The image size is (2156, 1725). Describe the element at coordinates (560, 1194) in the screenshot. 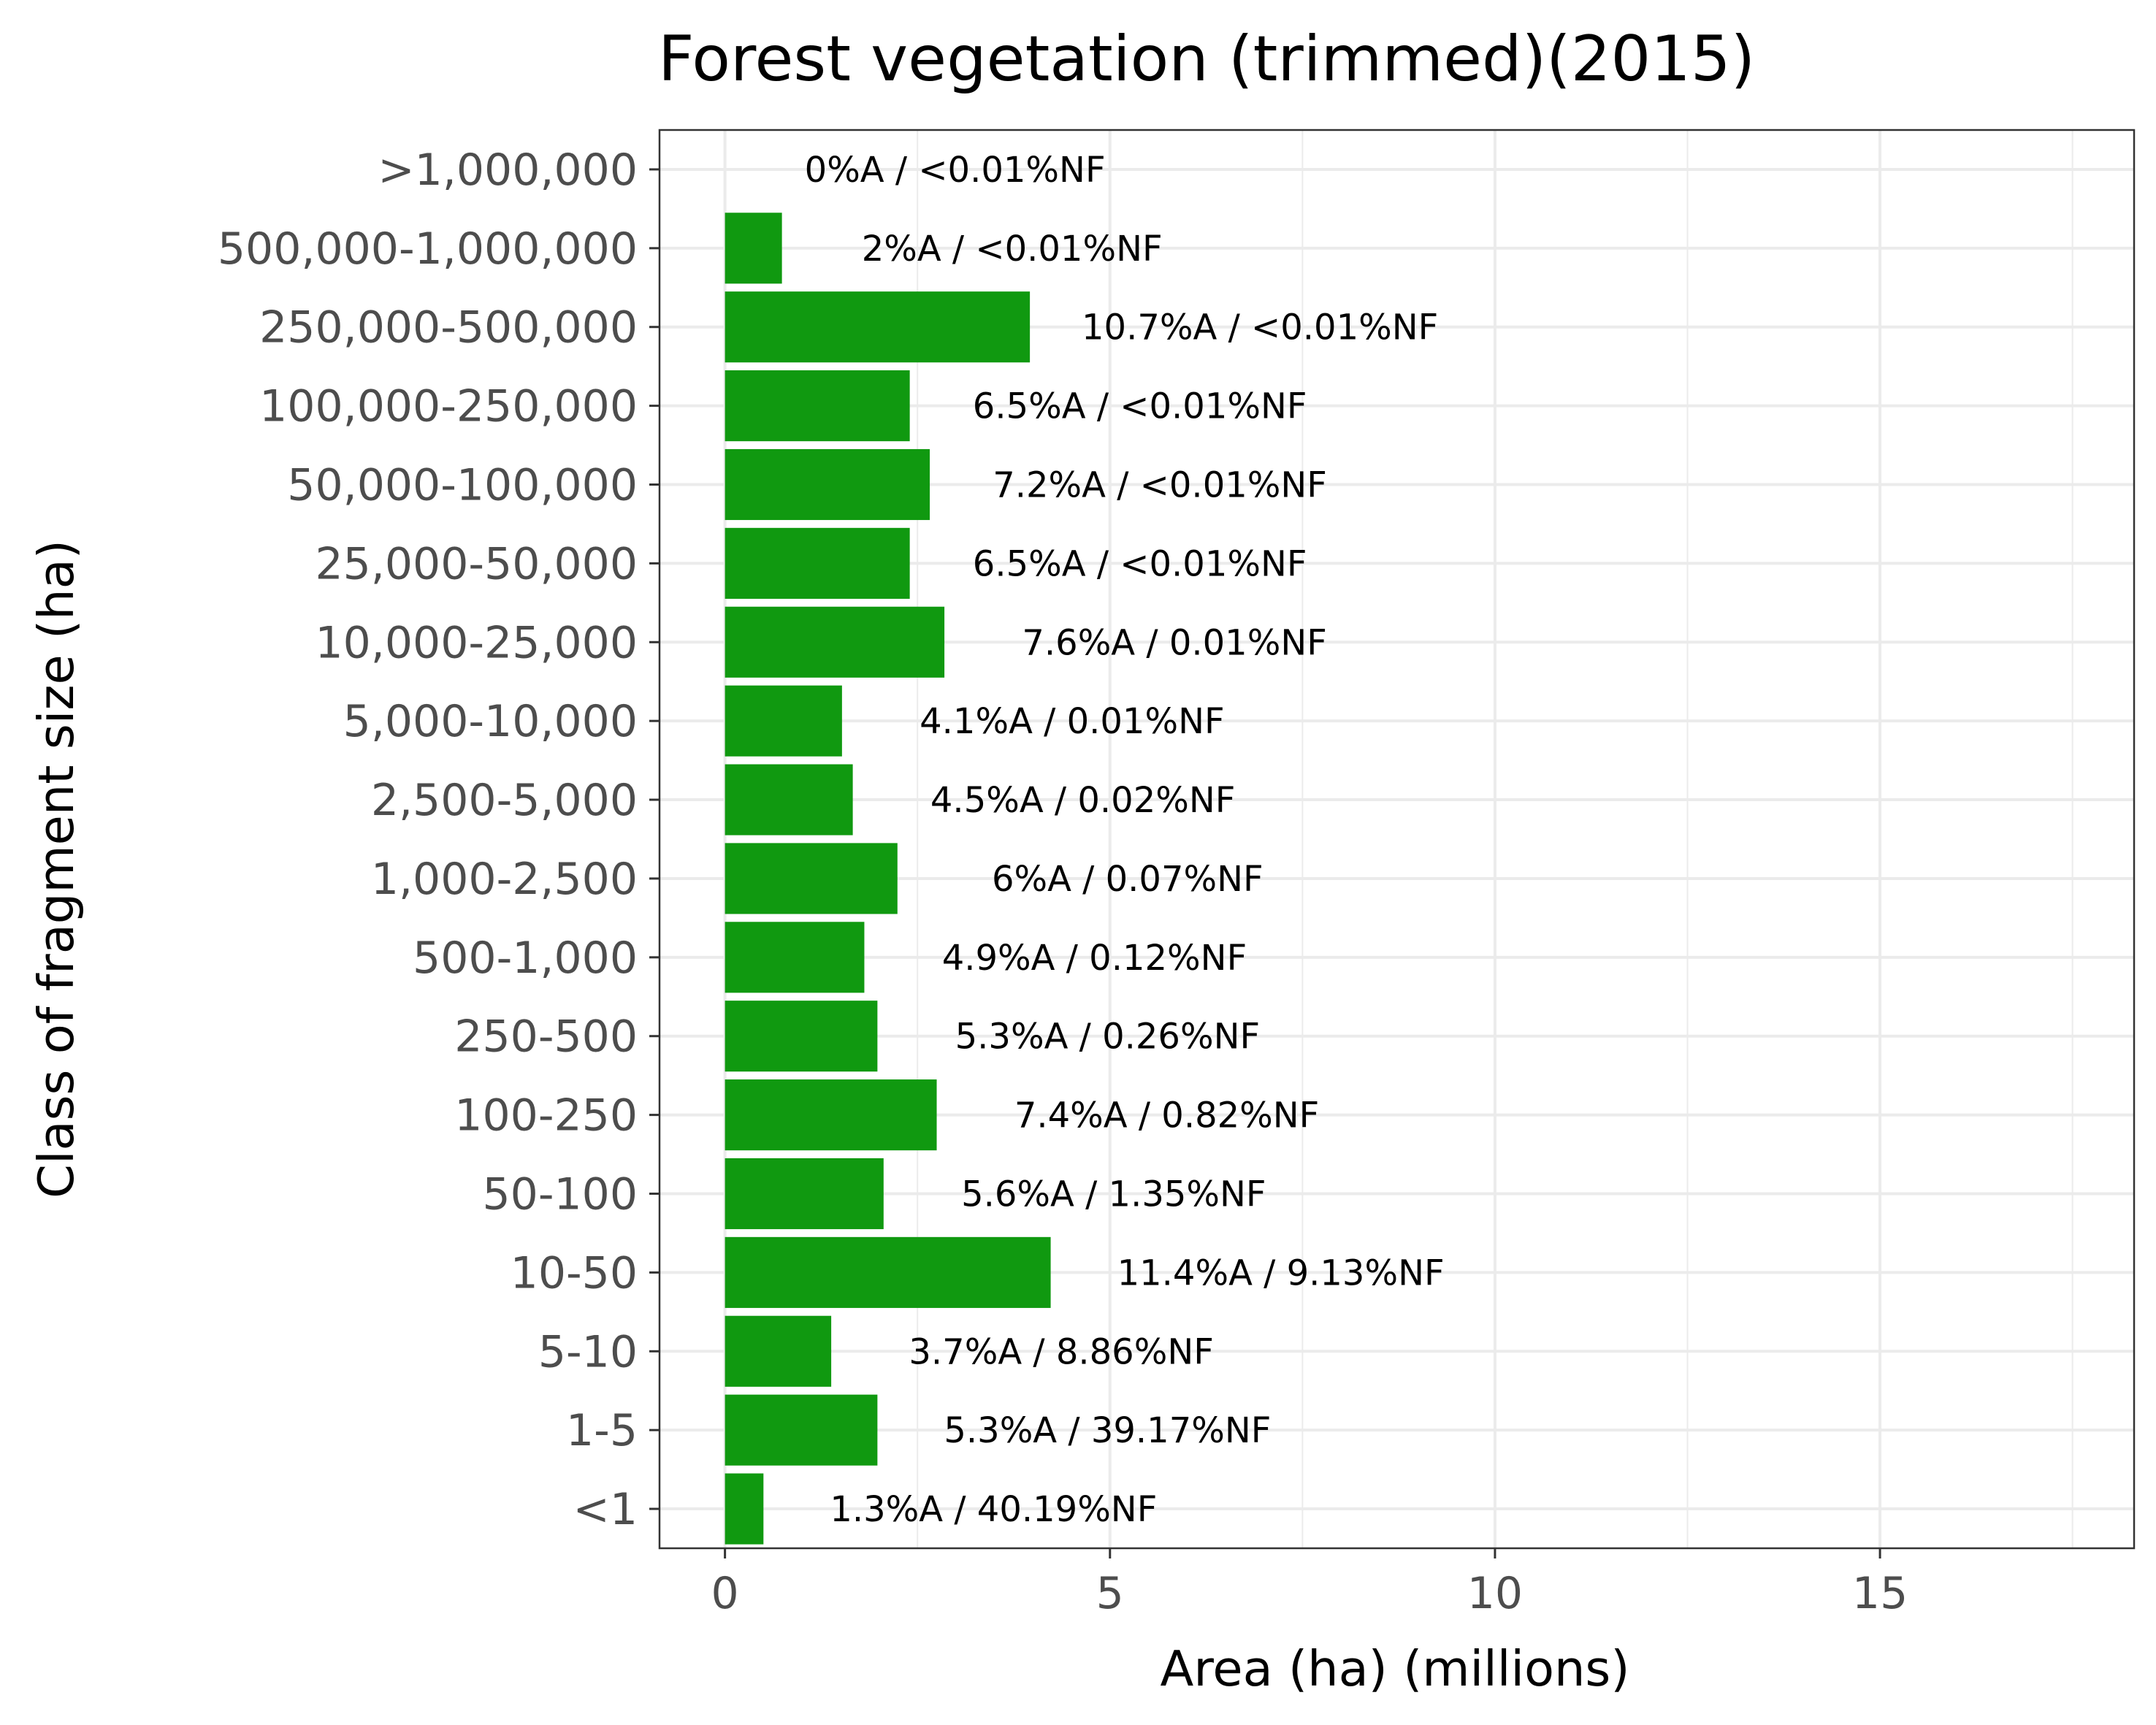

I see `y-tick-label: 50-100` at that location.